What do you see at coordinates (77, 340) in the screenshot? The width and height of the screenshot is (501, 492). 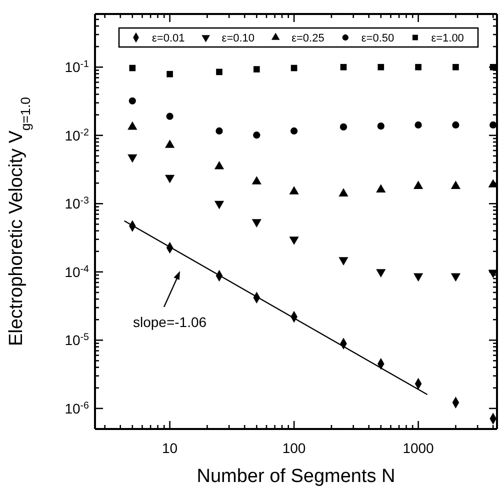 I see `y-tick-label: 10$^{-5}$` at bounding box center [77, 340].